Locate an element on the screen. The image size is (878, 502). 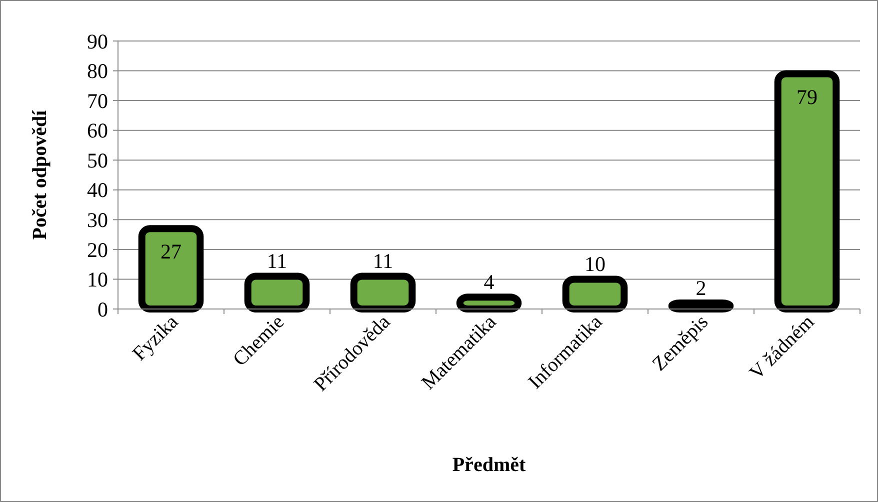
y-tick-label: 50 is located at coordinates (97, 160).